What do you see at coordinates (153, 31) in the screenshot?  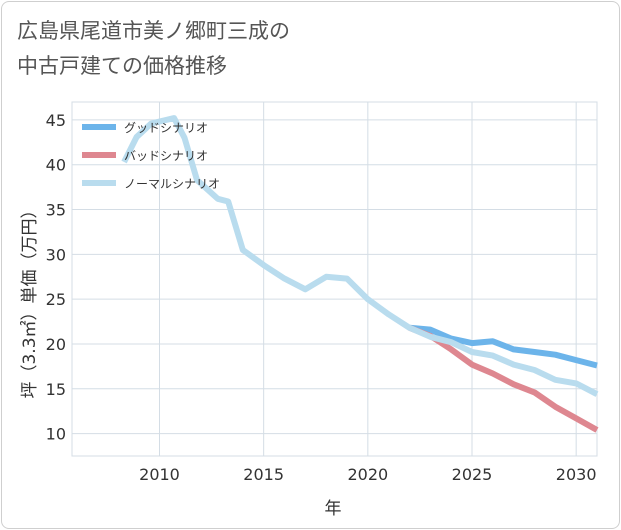 I see `chart-title-line1: 広島県尾道市美ノ郷町三成の` at bounding box center [153, 31].